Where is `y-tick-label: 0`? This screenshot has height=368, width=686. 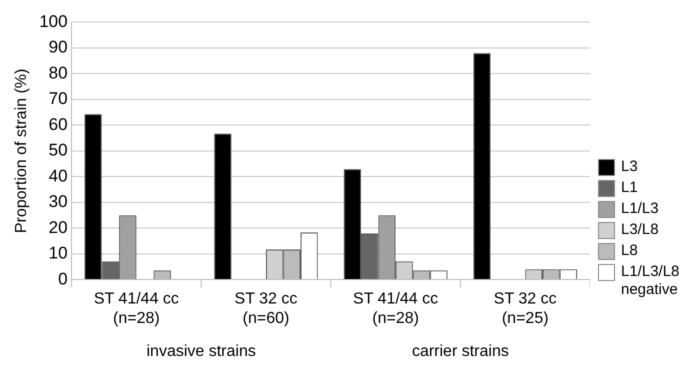
y-tick-label: 0 is located at coordinates (63, 278).